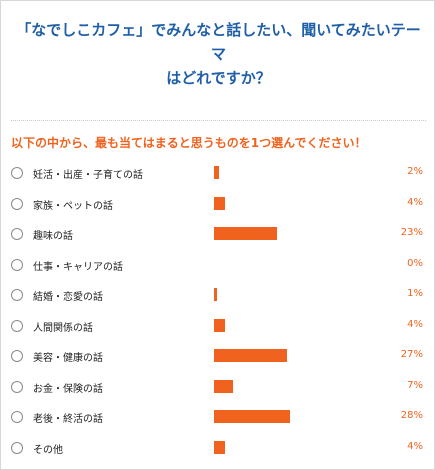 This screenshot has height=470, width=435. Describe the element at coordinates (415, 263) in the screenshot. I see `result-percent: 0%` at that location.